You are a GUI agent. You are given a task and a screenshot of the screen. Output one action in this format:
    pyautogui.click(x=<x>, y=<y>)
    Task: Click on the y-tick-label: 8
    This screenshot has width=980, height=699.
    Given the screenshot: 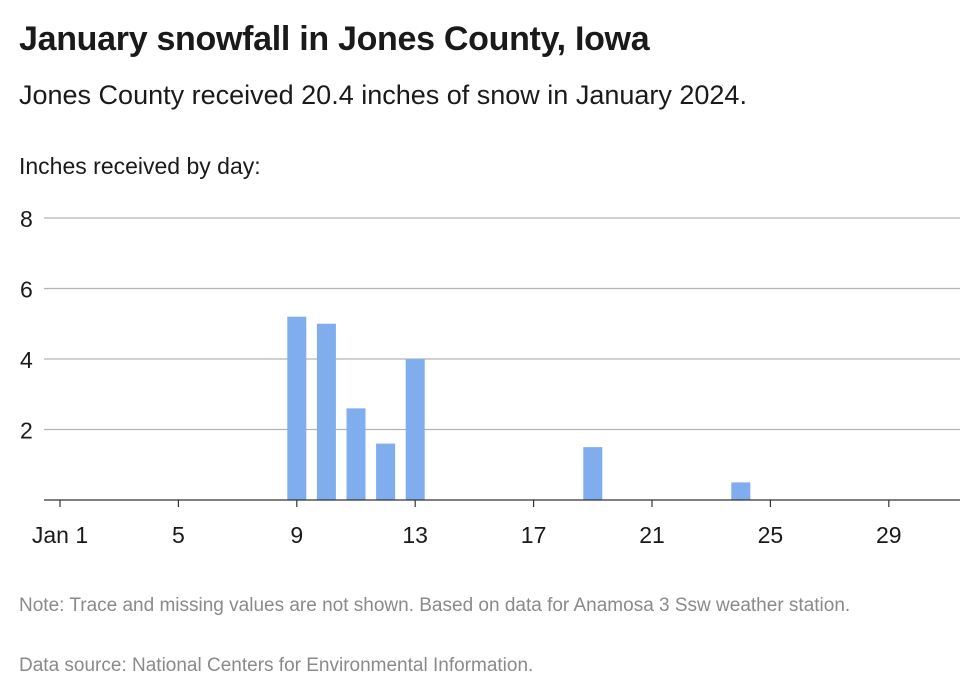 What is the action you would take?
    pyautogui.click(x=26, y=219)
    